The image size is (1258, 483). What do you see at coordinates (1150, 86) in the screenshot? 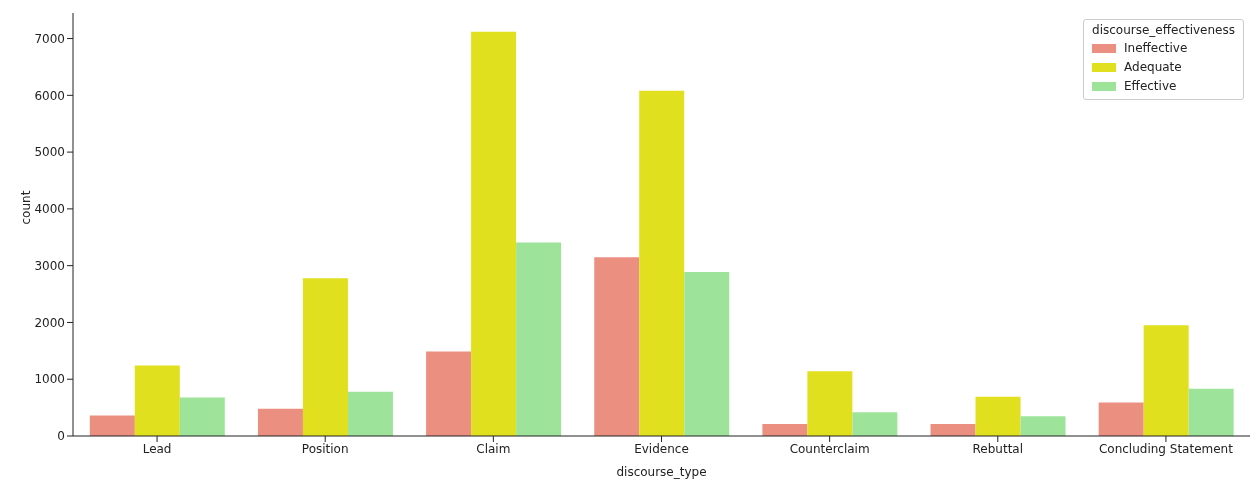
I see `legend-label: Effective` at bounding box center [1150, 86].